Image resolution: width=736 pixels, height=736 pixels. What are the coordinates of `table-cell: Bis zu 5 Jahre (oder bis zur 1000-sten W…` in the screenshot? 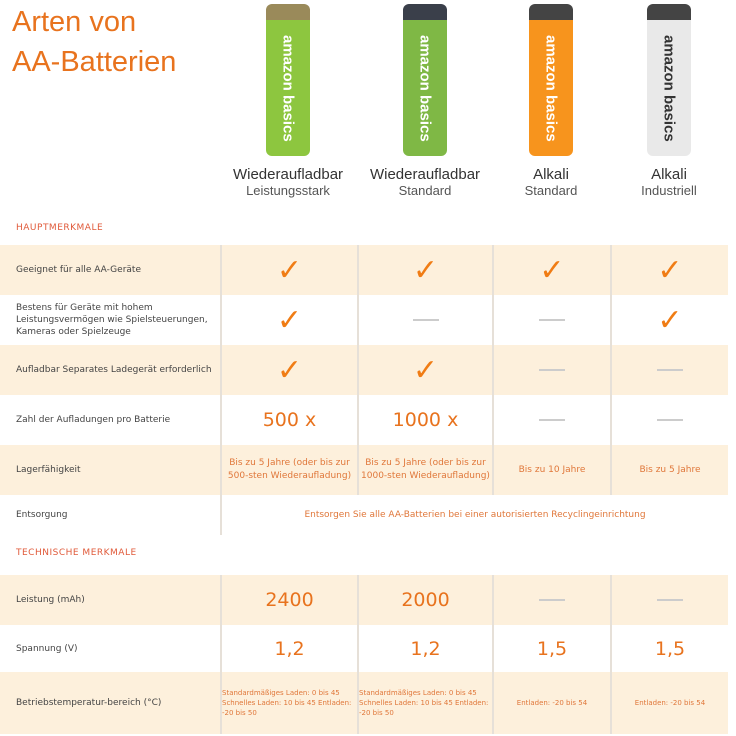 It's located at (424, 470).